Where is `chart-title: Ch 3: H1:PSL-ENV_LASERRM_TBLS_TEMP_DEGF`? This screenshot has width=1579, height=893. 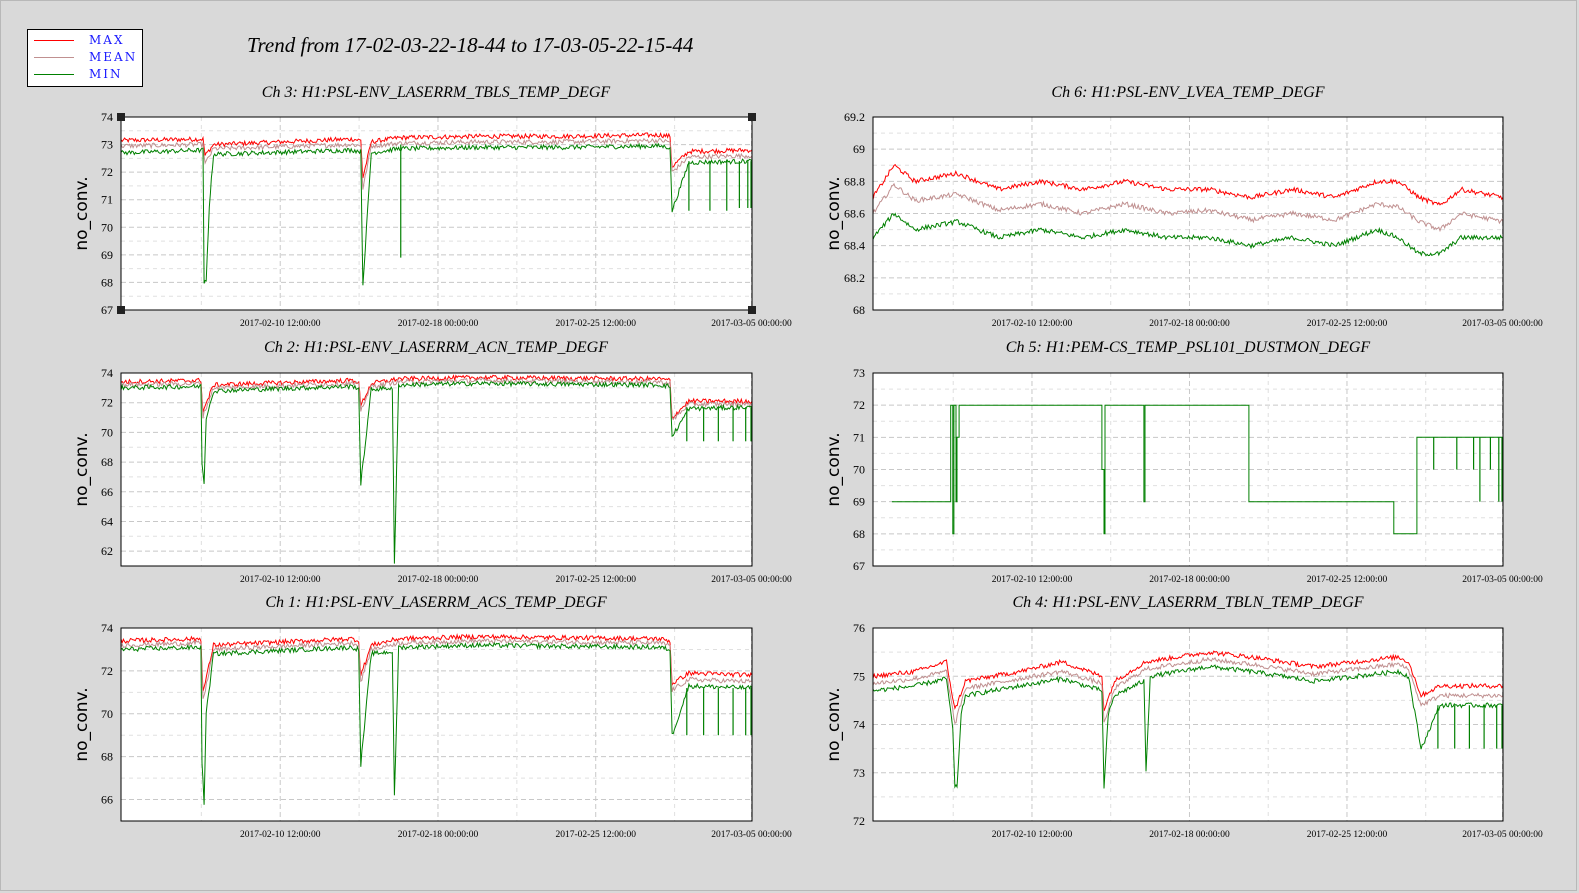
chart-title: Ch 3: H1:PSL-ENV_LASERRM_TBLS_TEMP_DEGF is located at coordinates (436, 92).